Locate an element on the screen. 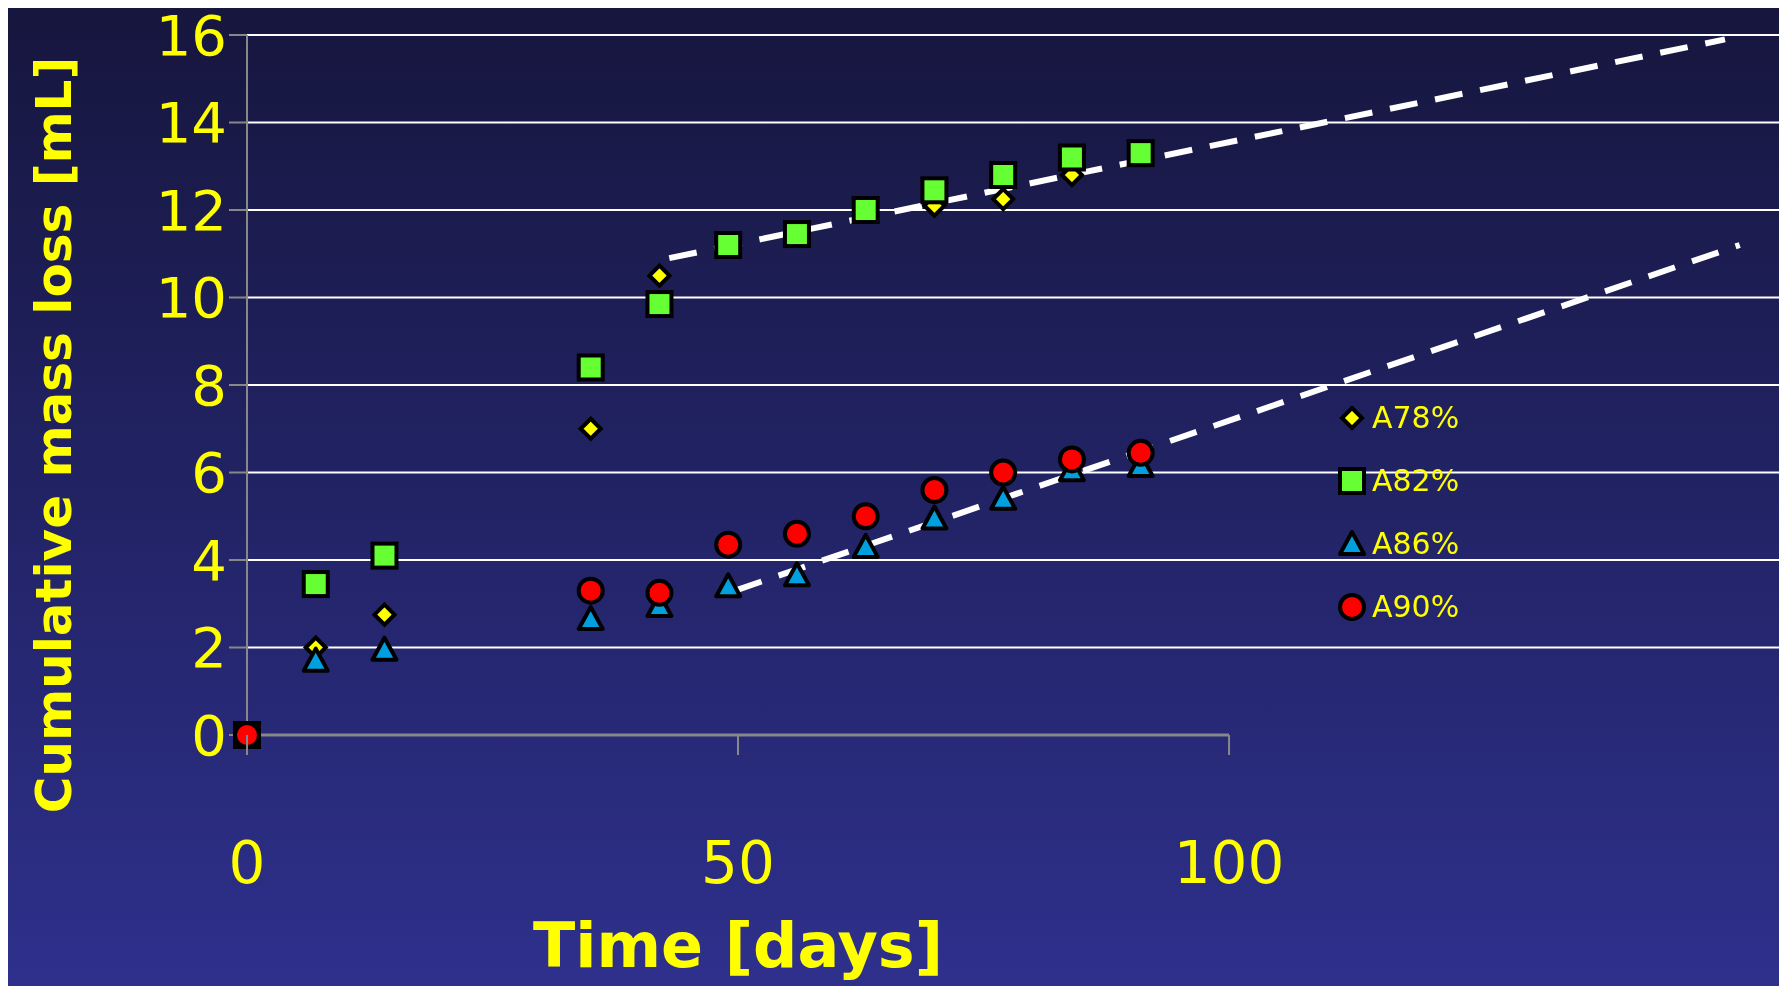 This screenshot has width=1779, height=994. x-tick-label: 100 is located at coordinates (1229, 863).